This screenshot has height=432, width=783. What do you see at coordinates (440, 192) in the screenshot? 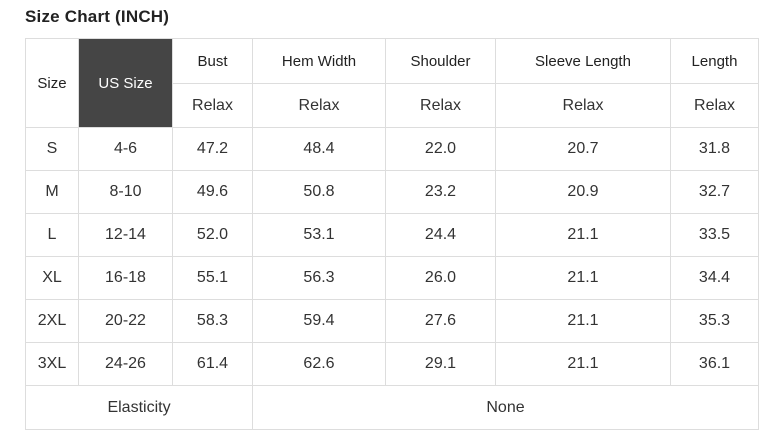
I see `value-cell-shoulder: 23.2` at bounding box center [440, 192].